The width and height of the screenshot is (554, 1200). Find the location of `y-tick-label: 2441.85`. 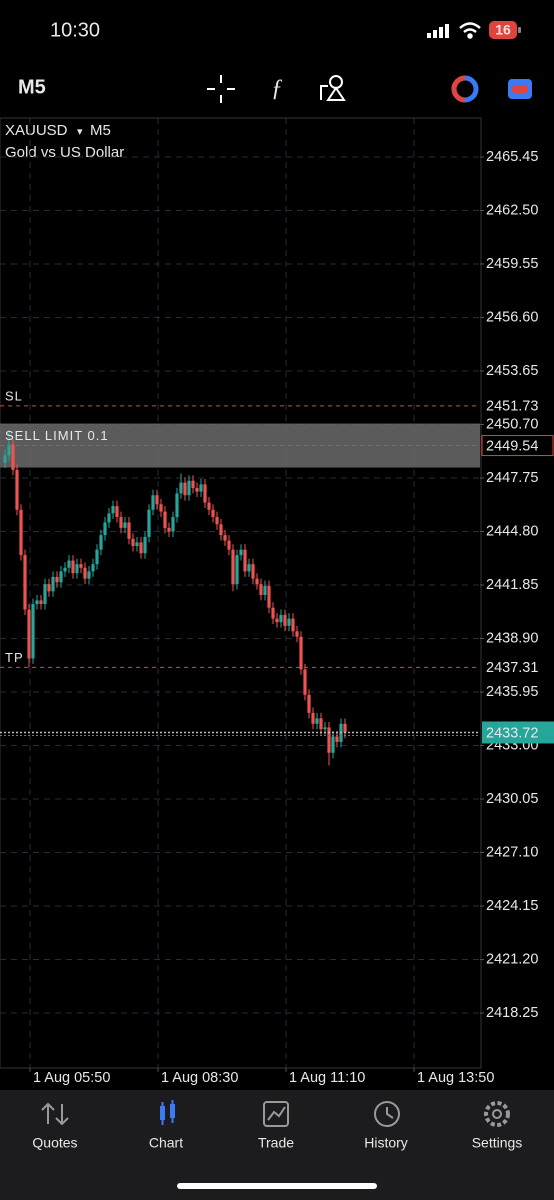

y-tick-label: 2441.85 is located at coordinates (512, 585).